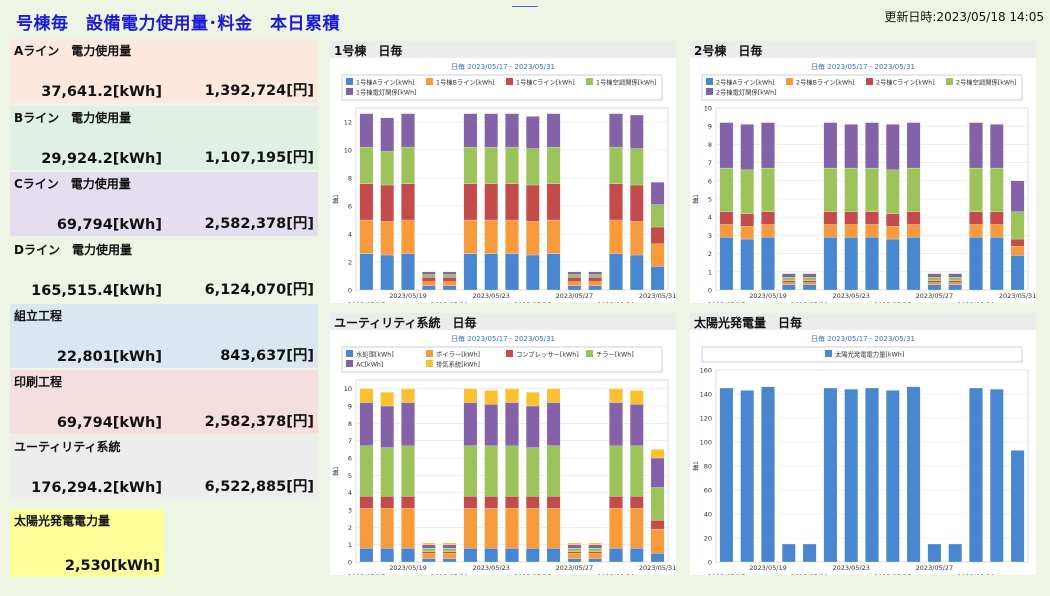 This screenshot has height=596, width=1050. What do you see at coordinates (706, 419) in the screenshot?
I see `y-tick-label: 120` at bounding box center [706, 419].